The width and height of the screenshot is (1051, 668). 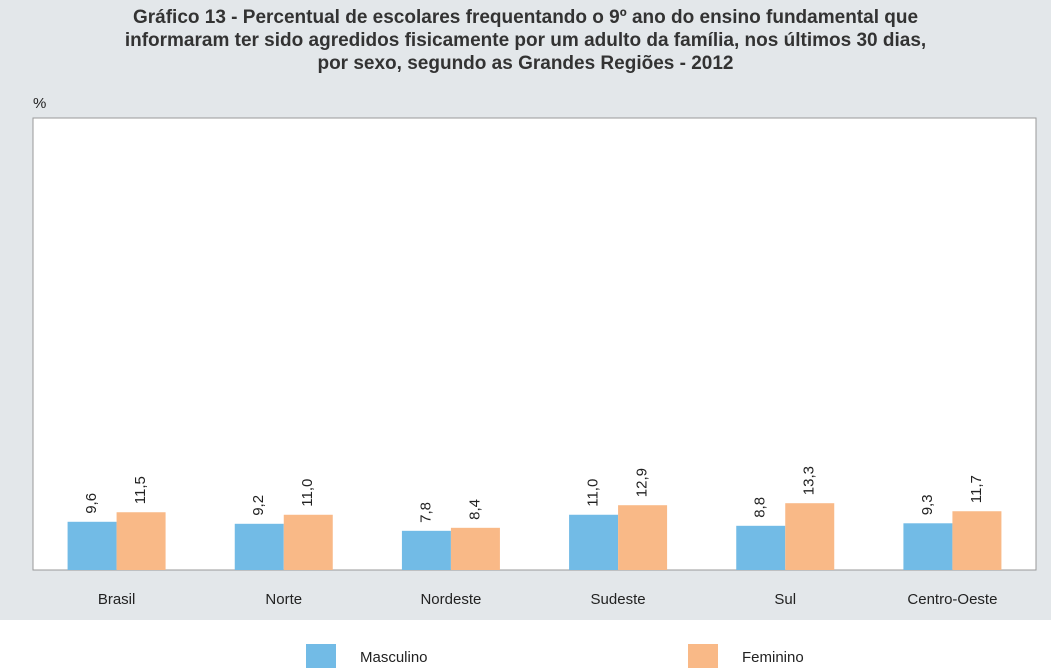 What do you see at coordinates (283, 599) in the screenshot?
I see `x-tick-label: Norte` at bounding box center [283, 599].